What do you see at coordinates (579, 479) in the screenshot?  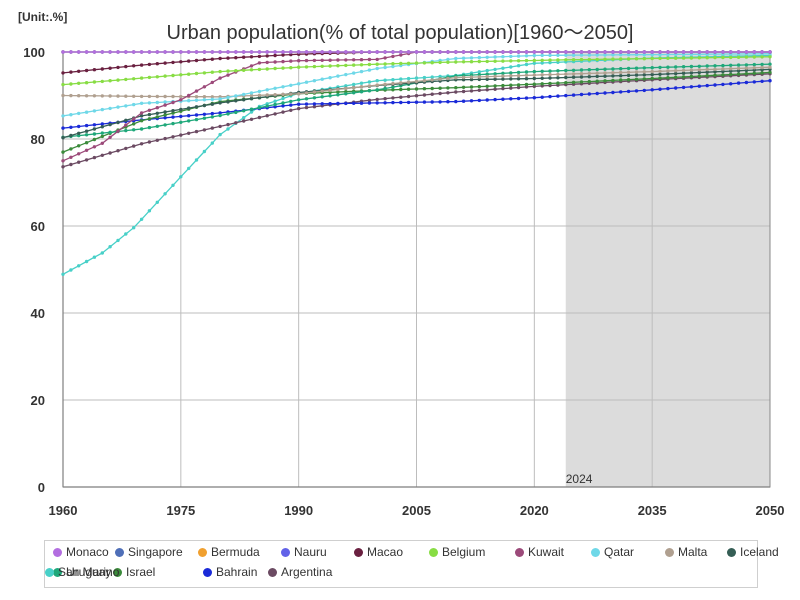 I see `forecast-label: 2024` at bounding box center [579, 479].